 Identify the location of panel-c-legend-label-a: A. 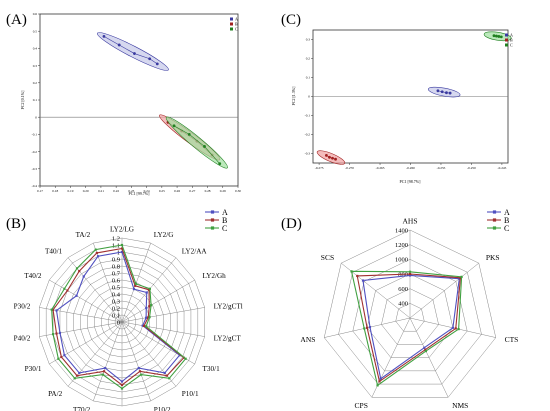
(511, 35).